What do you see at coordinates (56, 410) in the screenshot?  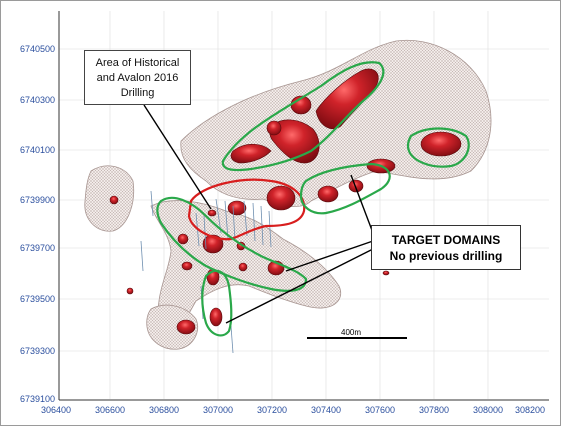 I see `x-tick-label: 306400` at bounding box center [56, 410].